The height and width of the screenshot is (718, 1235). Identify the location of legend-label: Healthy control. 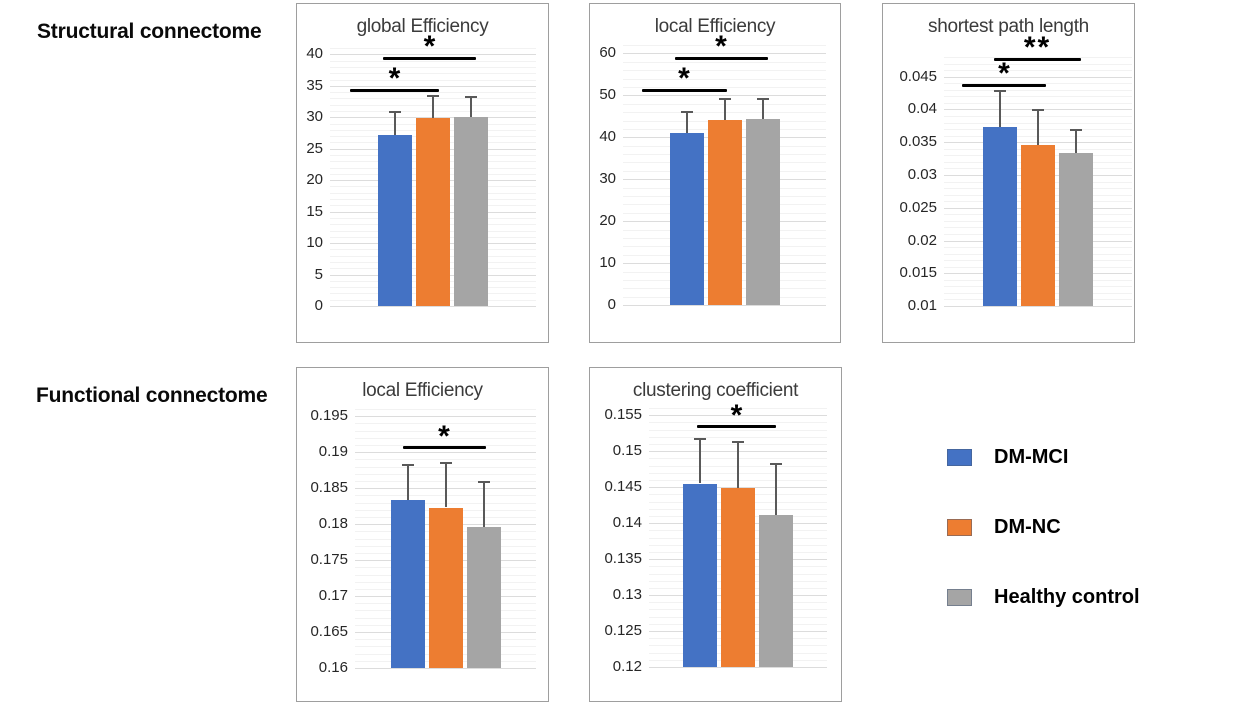
(1067, 597).